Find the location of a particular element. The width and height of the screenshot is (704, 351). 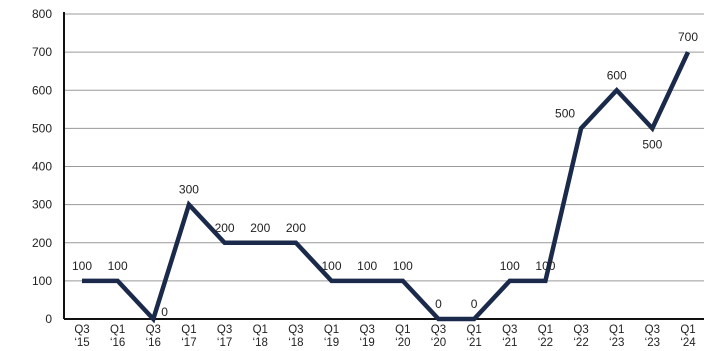

x-tick-label: Q1 ‘23 is located at coordinates (616, 336).